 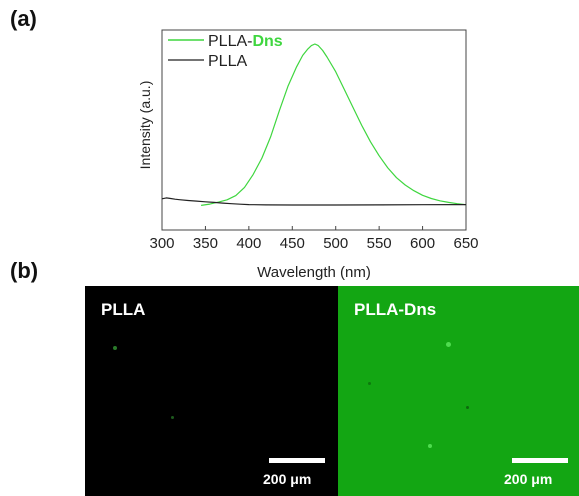 I want to click on x-tick-label: 350, so click(x=205, y=243).